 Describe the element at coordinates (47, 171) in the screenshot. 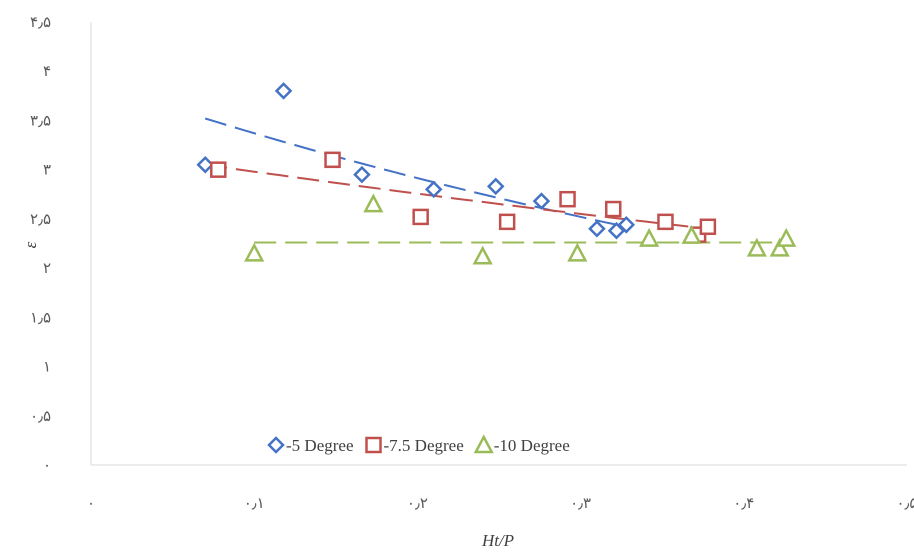

I see `y-tick-label: ۳` at that location.